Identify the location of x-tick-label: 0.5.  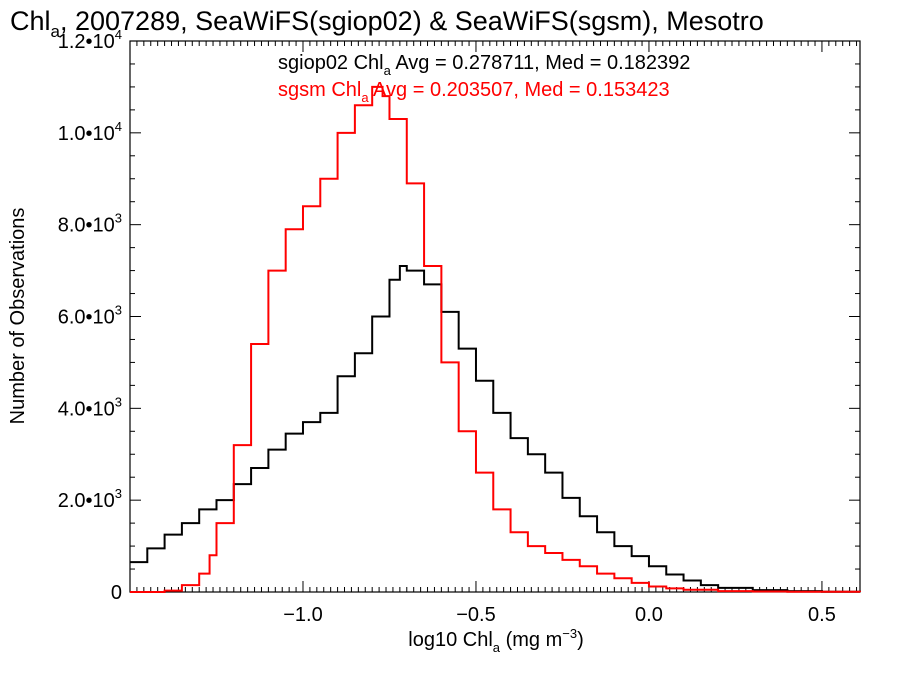
(822, 615).